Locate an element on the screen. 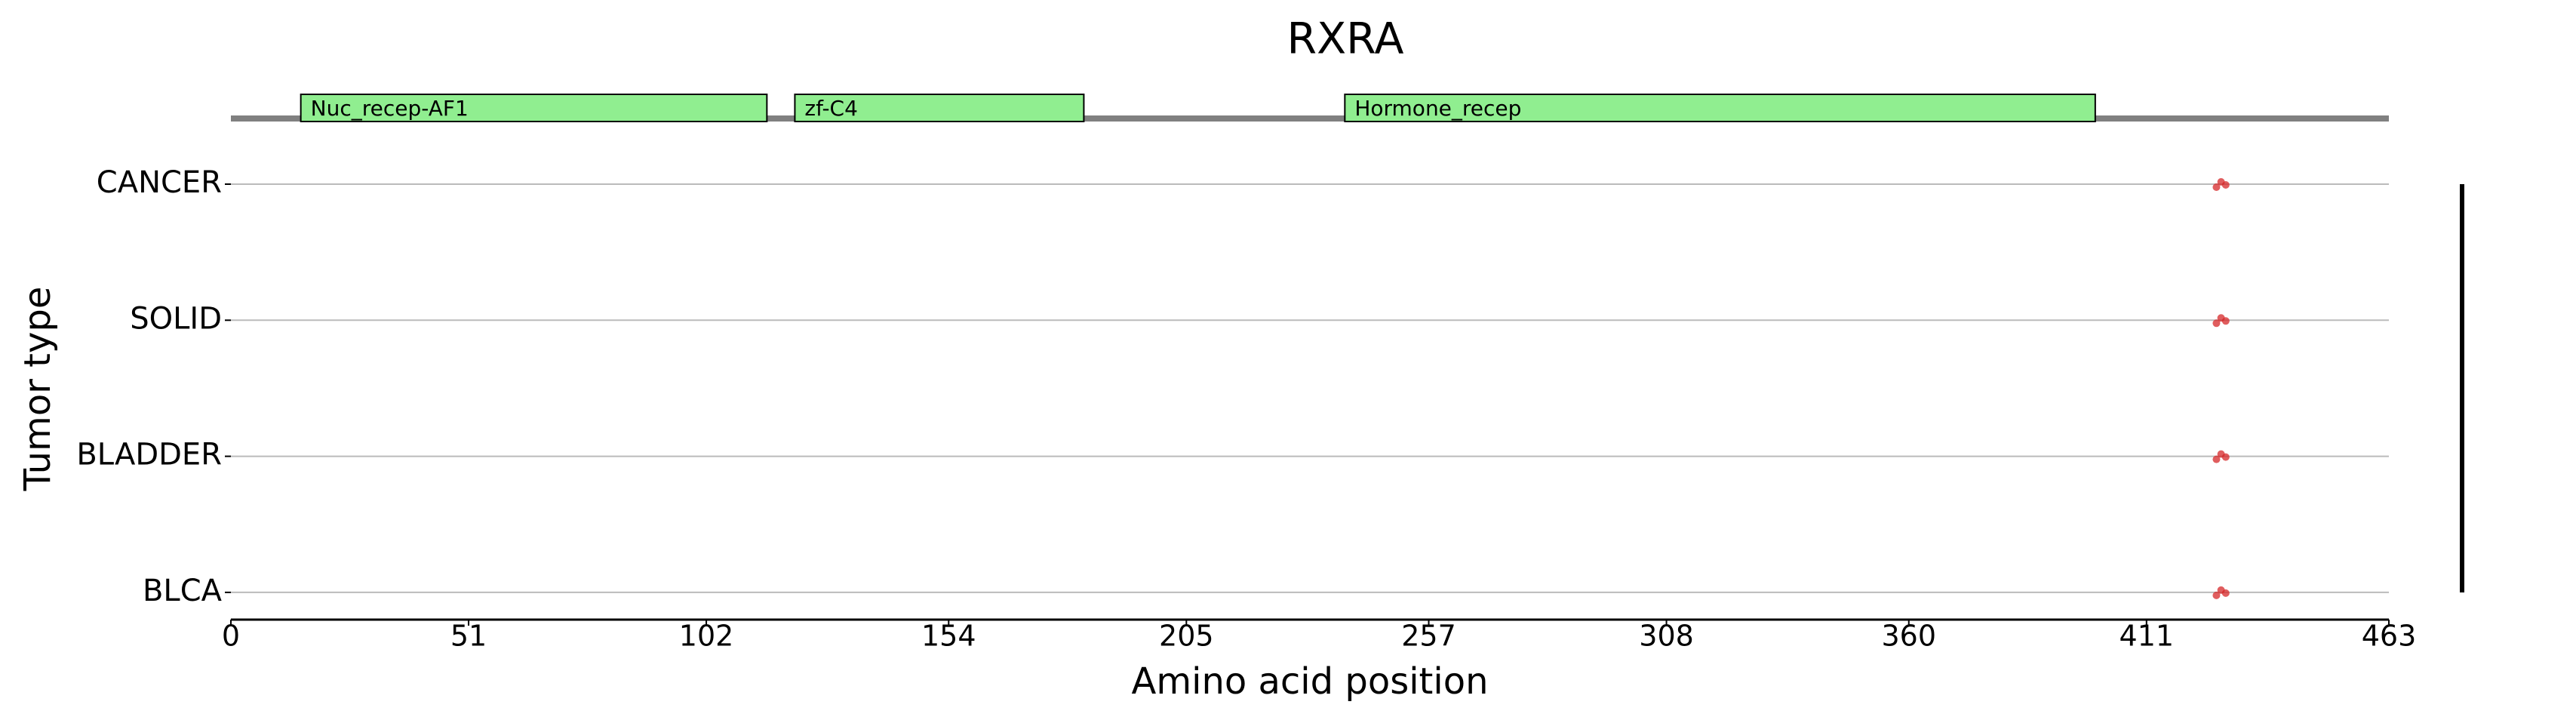 The height and width of the screenshot is (720, 2576). x-tick-label: 154 is located at coordinates (948, 636).